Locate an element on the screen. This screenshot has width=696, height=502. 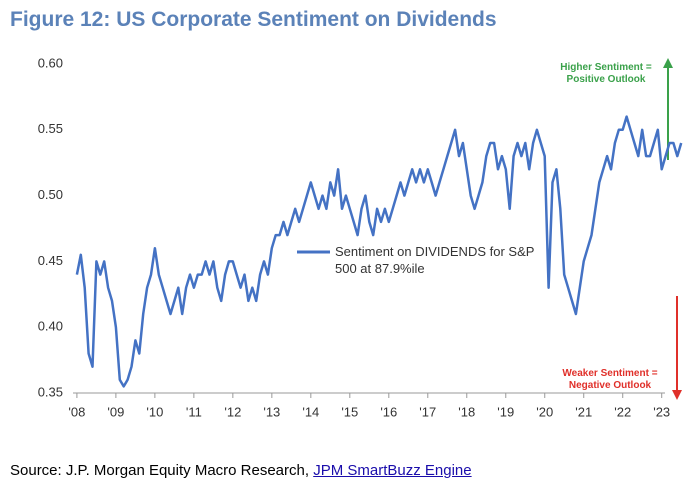
y-tick-label: 0.50 is located at coordinates (50, 194).